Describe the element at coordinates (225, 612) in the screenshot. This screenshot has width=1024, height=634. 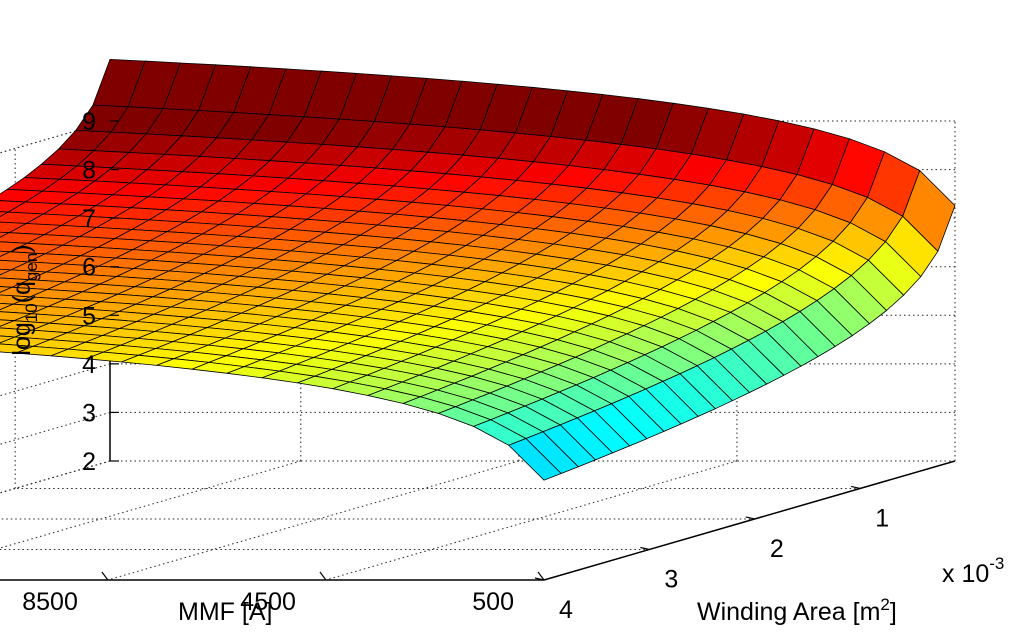
I see `y-axis-label: MMF [A]` at that location.